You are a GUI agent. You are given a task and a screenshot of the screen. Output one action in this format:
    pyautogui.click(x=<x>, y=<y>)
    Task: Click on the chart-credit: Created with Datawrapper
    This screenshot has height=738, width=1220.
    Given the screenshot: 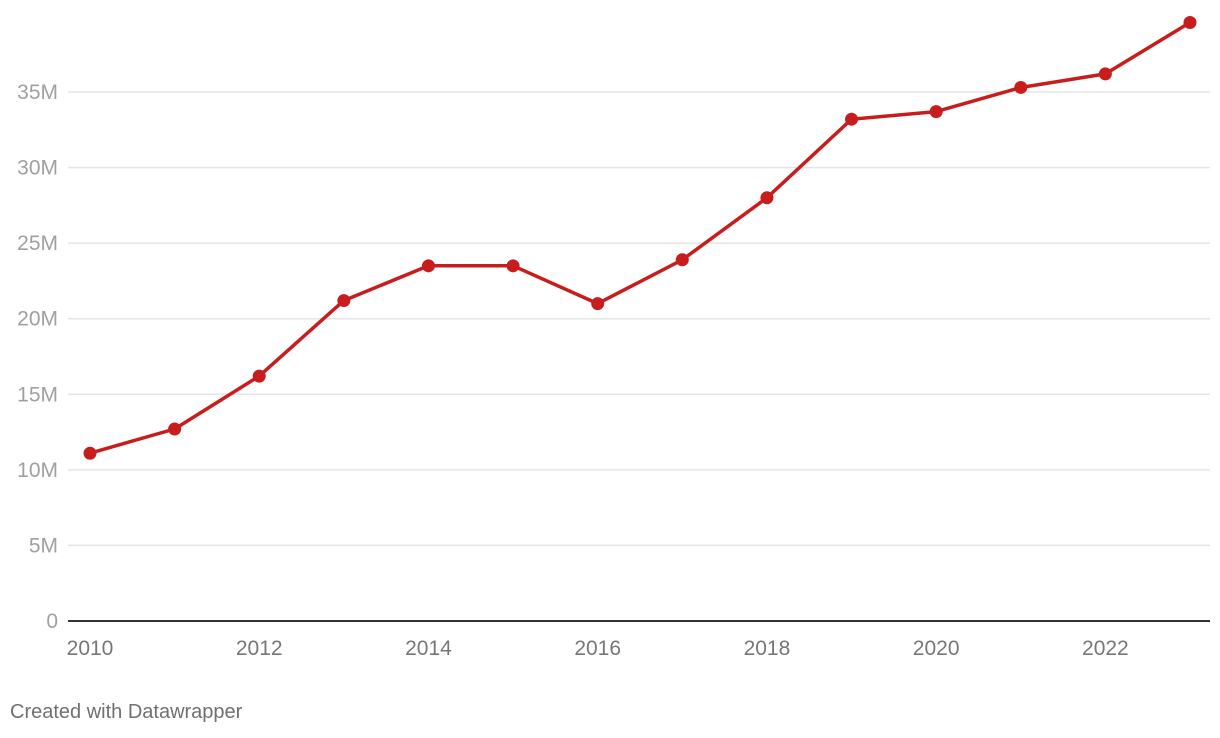 What is the action you would take?
    pyautogui.click(x=126, y=712)
    